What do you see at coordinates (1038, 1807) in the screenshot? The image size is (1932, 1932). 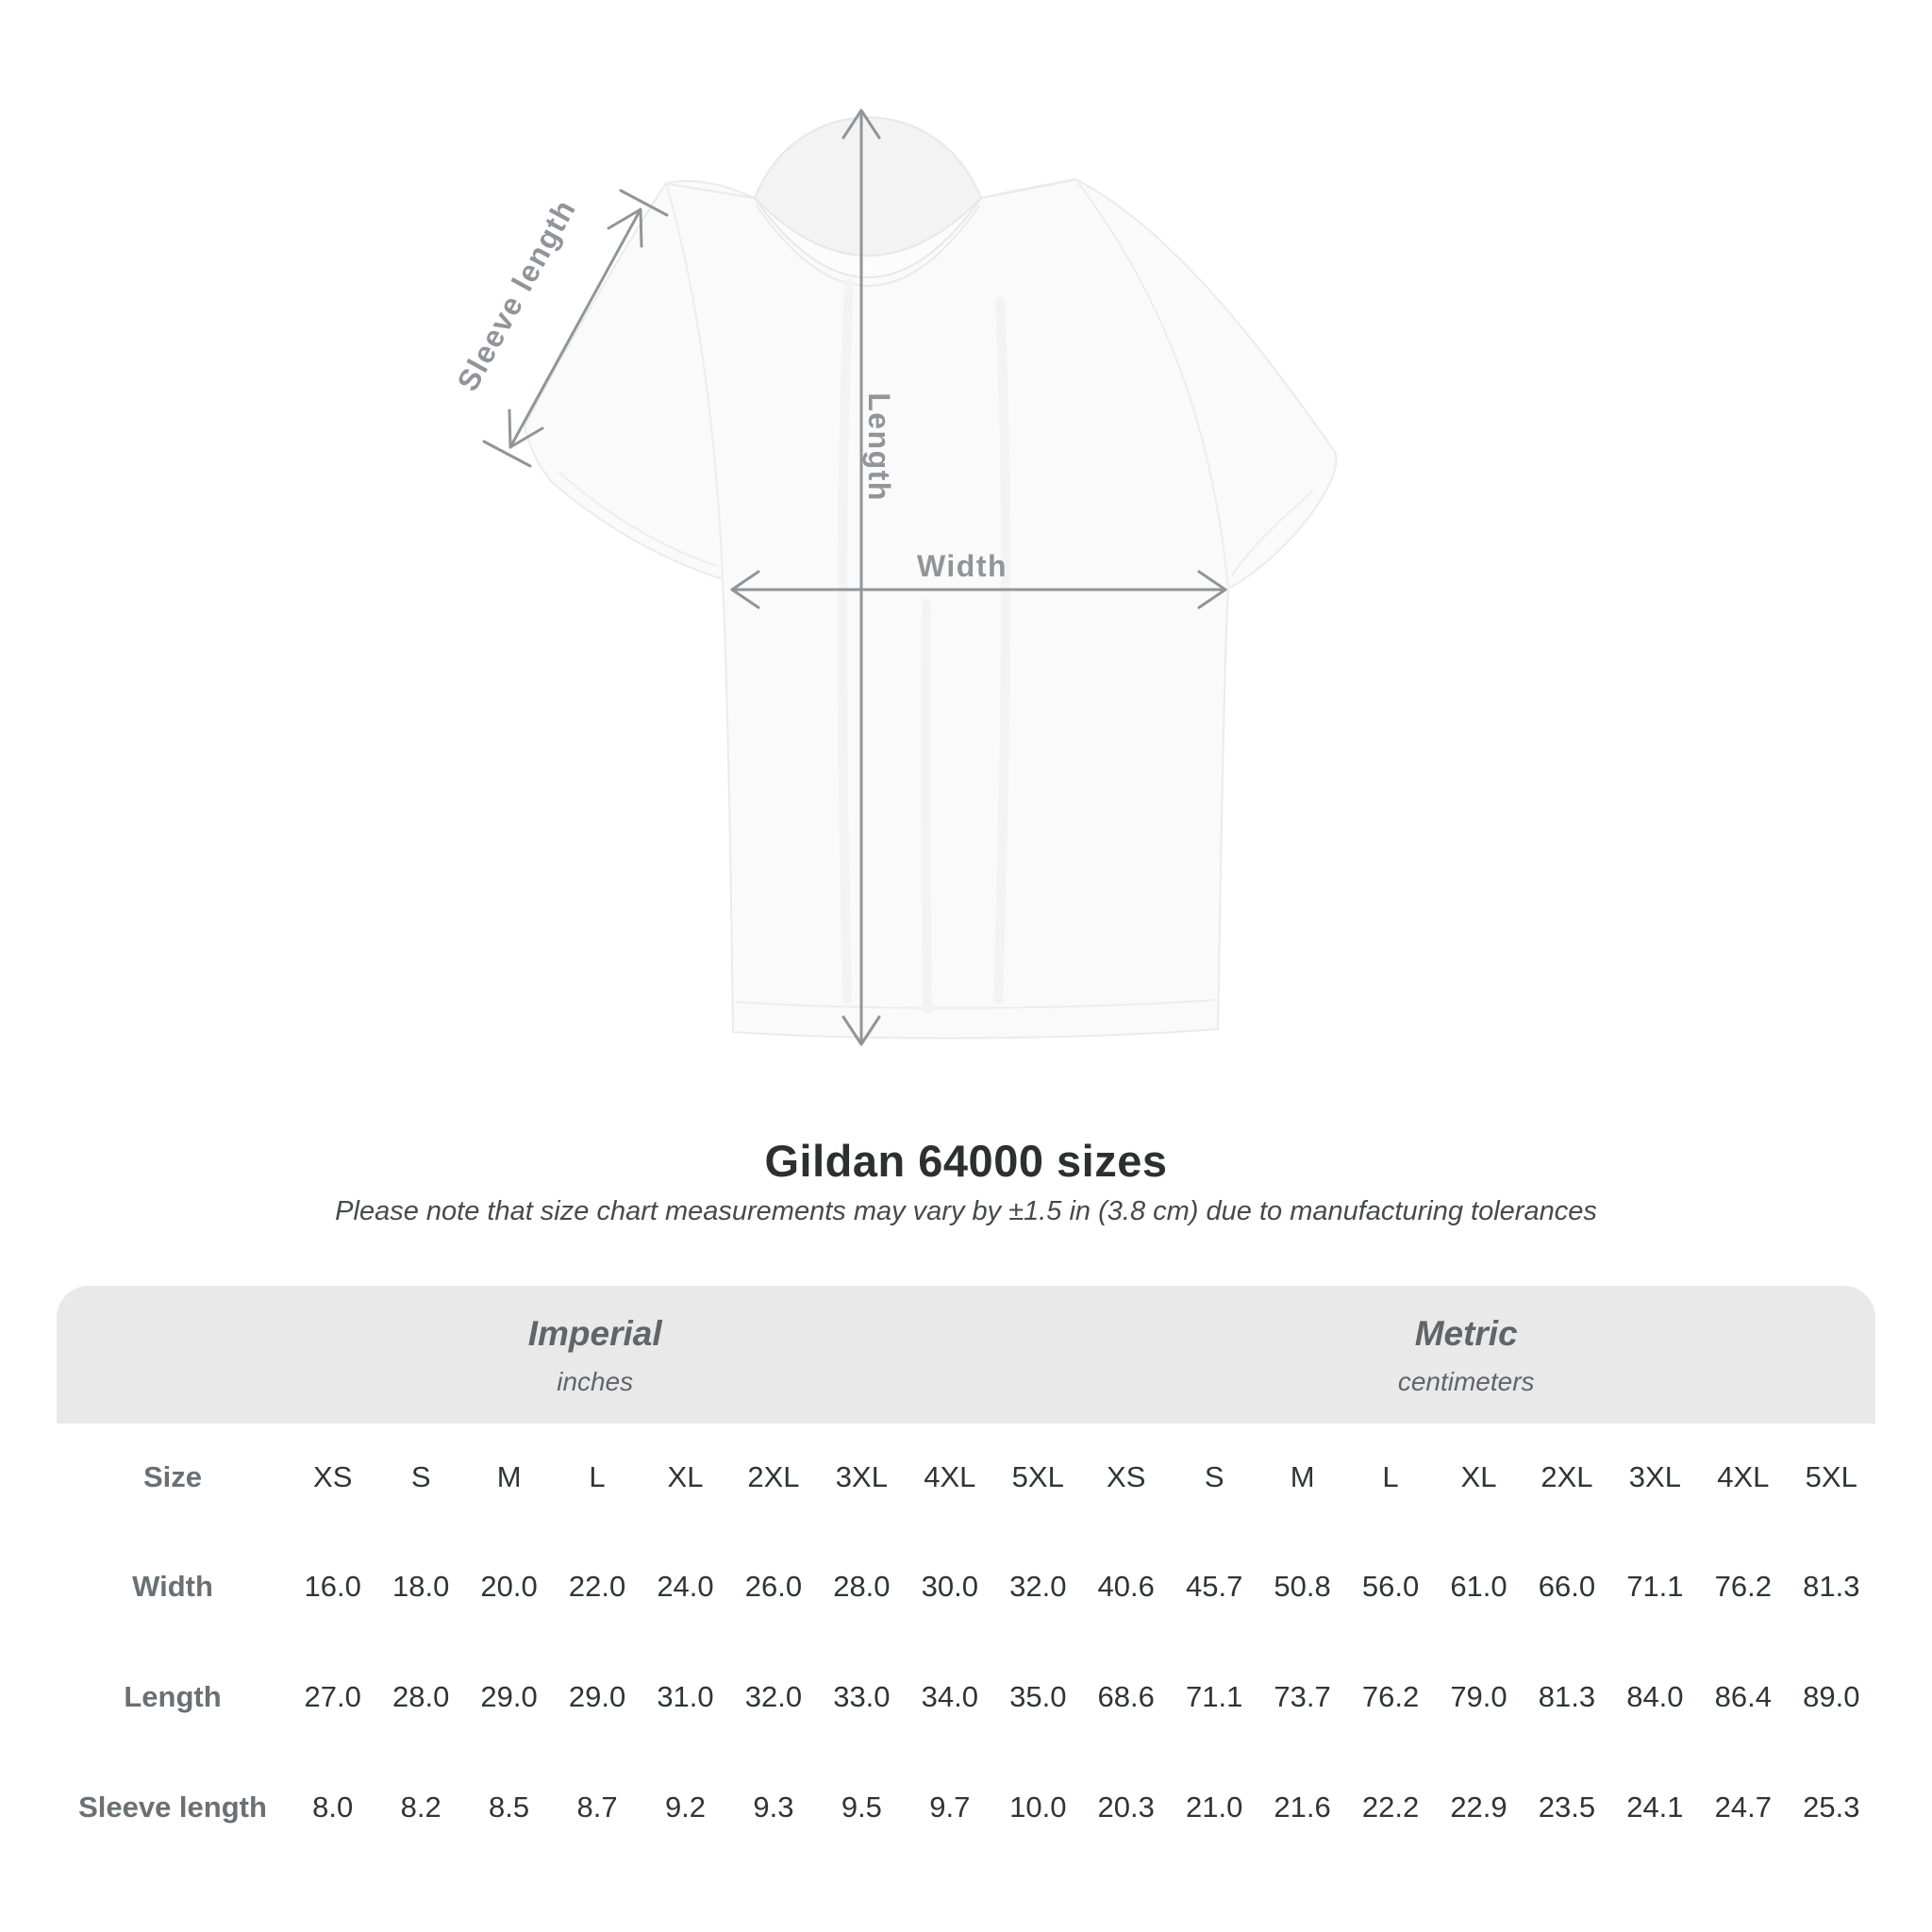 I see `measurement-cell: 10.0` at bounding box center [1038, 1807].